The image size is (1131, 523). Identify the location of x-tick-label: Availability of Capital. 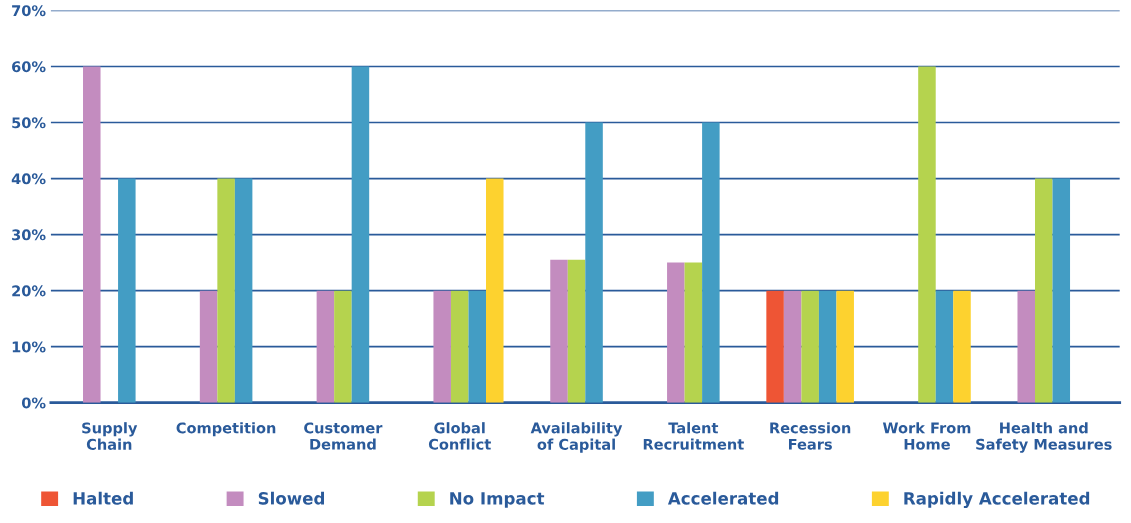
(576, 437).